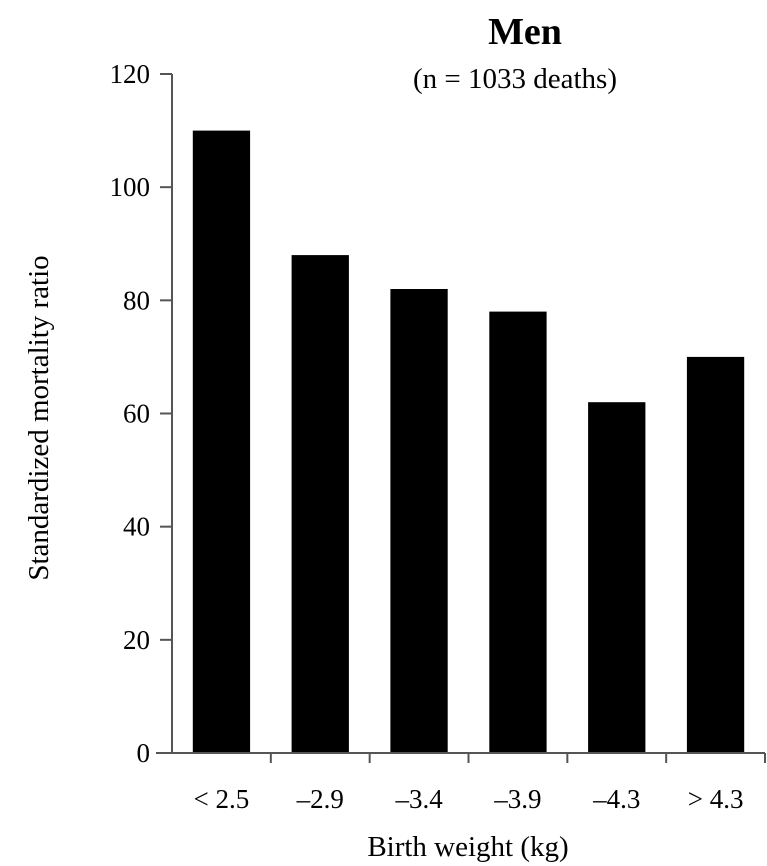 This screenshot has height=866, width=767. What do you see at coordinates (515, 79) in the screenshot?
I see `chart-subtitle: (n = 1033 deaths)` at bounding box center [515, 79].